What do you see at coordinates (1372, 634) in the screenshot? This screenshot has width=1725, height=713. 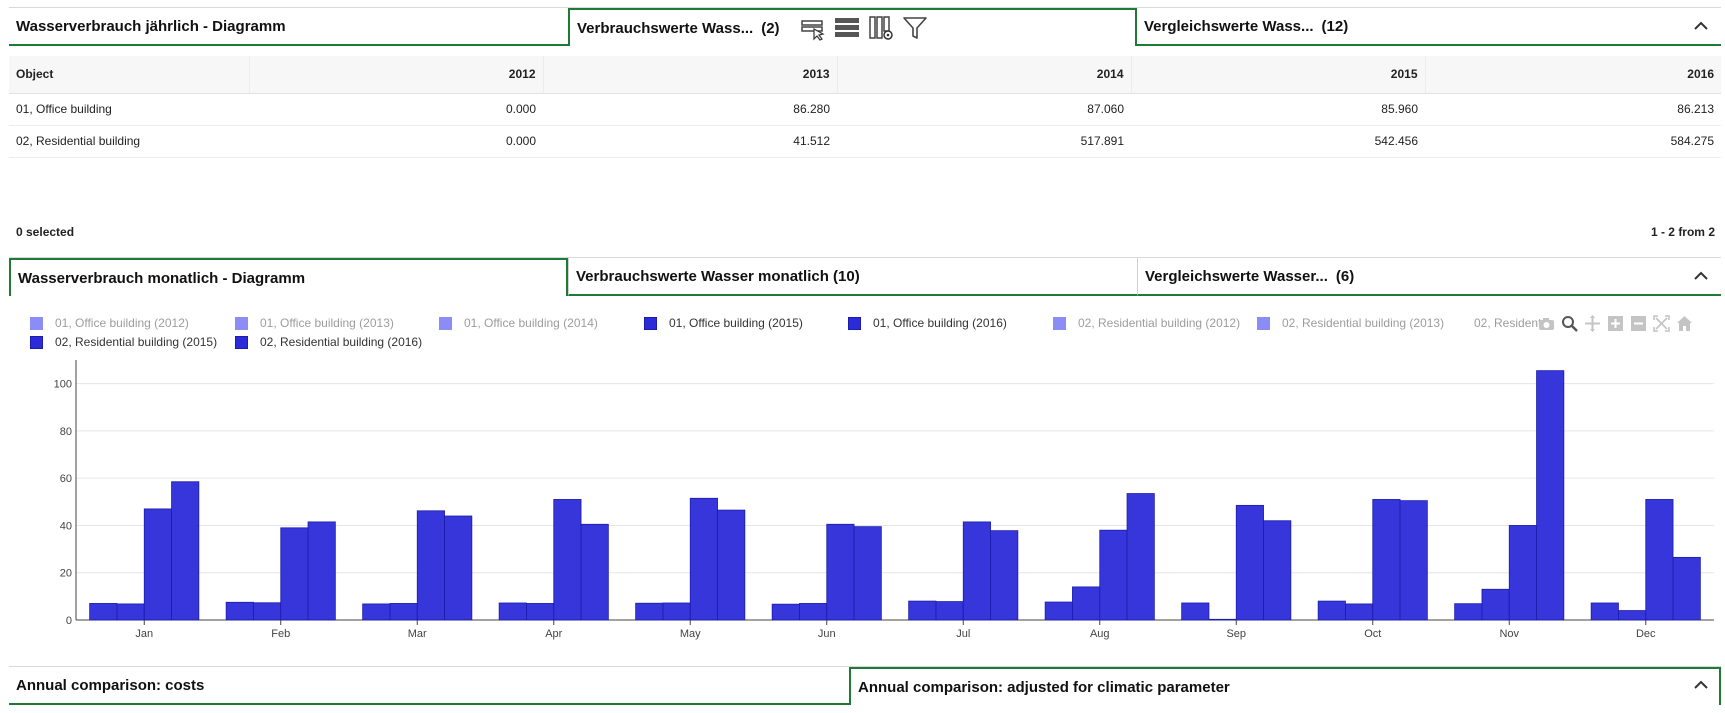 I see `x-tick-label: Oct` at bounding box center [1372, 634].